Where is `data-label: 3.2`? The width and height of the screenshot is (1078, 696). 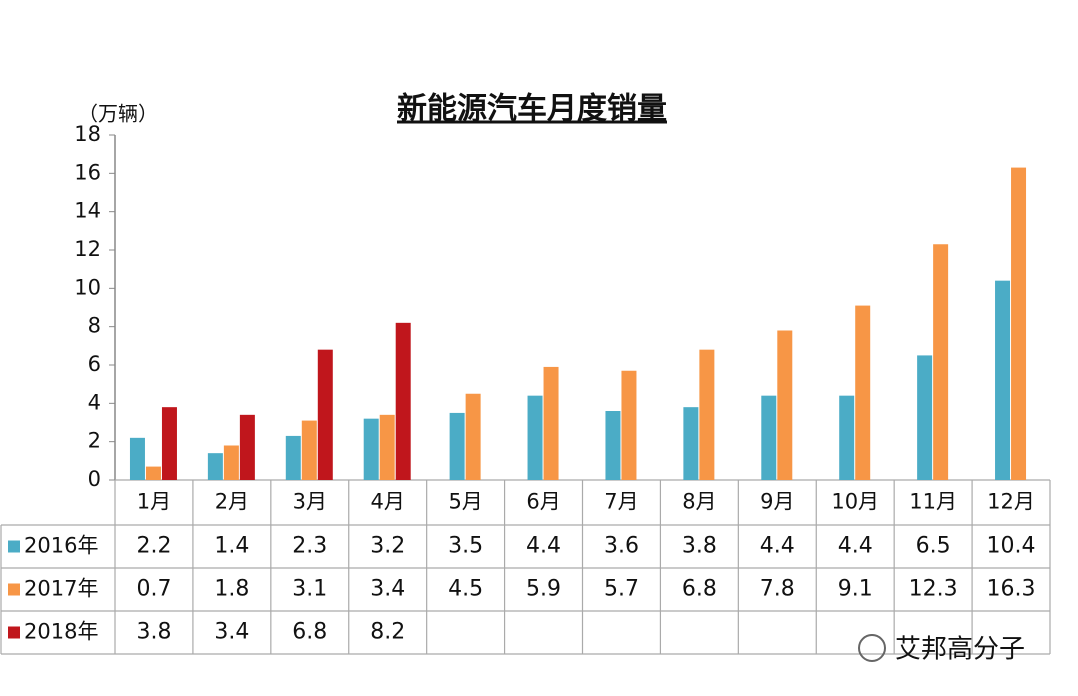 data-label: 3.2 is located at coordinates (387, 546).